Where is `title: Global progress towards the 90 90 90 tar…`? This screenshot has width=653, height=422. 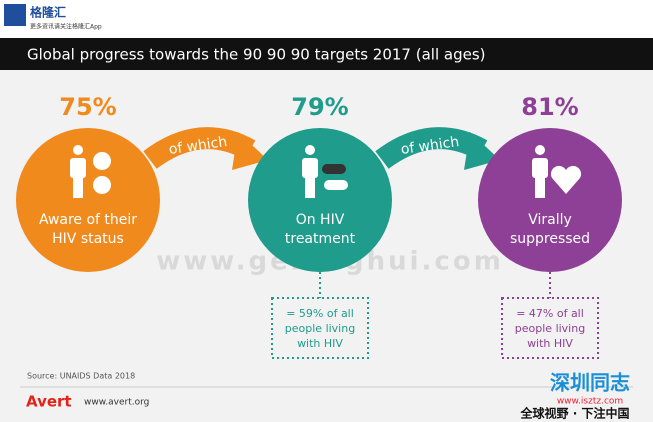 title: Global progress towards the 90 90 90 tar… is located at coordinates (256, 55).